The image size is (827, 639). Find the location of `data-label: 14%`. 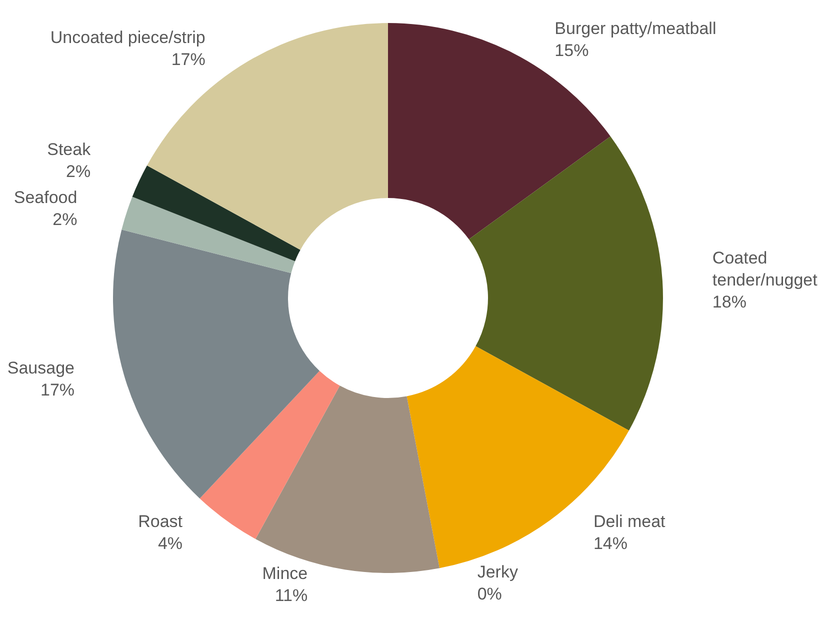

data-label: 14% is located at coordinates (610, 544).